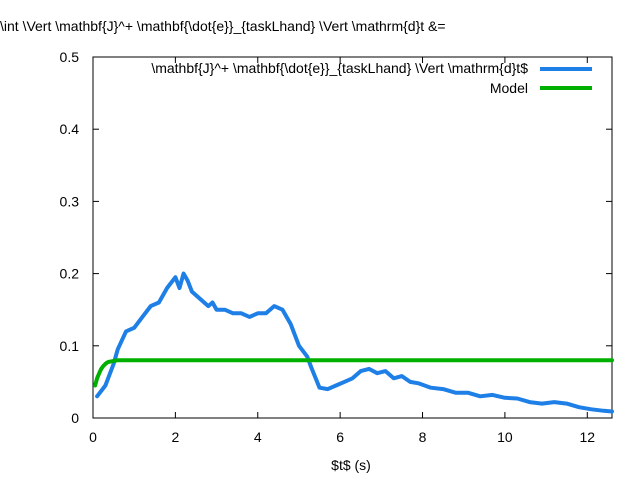  I want to click on x-tick-label: 12, so click(587, 437).